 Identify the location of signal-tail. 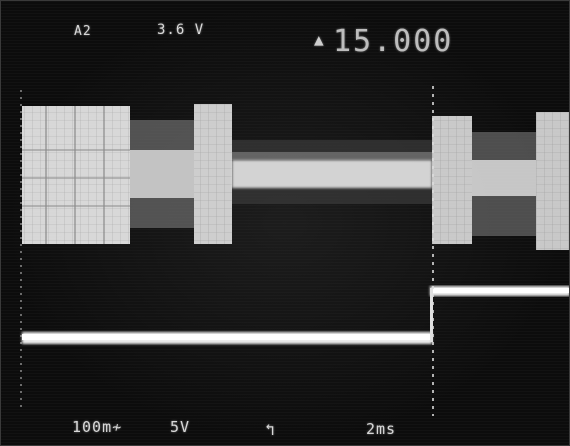
(332, 172).